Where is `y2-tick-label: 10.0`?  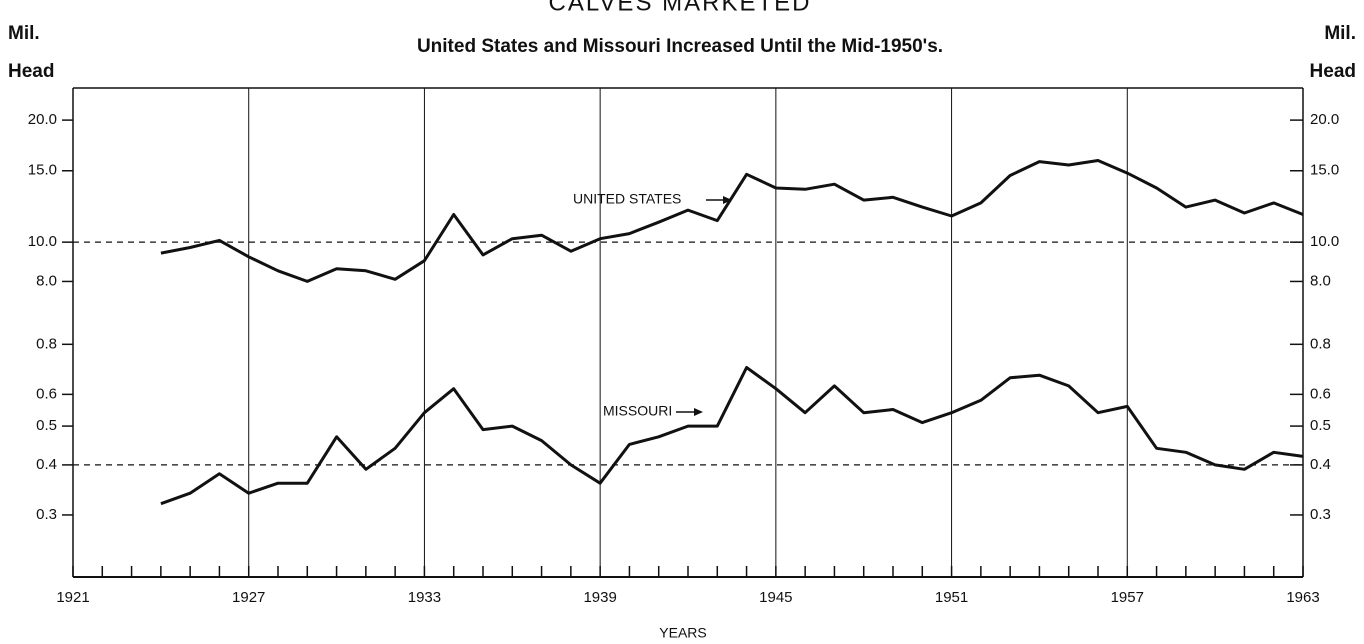
y2-tick-label: 10.0 is located at coordinates (1324, 241).